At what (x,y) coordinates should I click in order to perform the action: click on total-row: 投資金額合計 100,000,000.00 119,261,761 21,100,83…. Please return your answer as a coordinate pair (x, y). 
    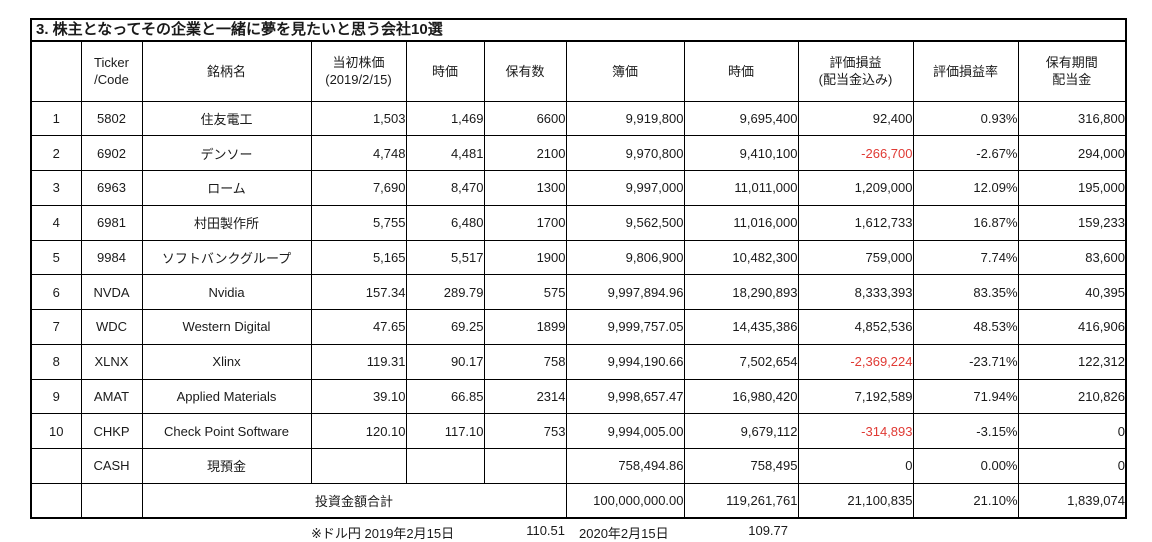
    Looking at the image, I should click on (578, 500).